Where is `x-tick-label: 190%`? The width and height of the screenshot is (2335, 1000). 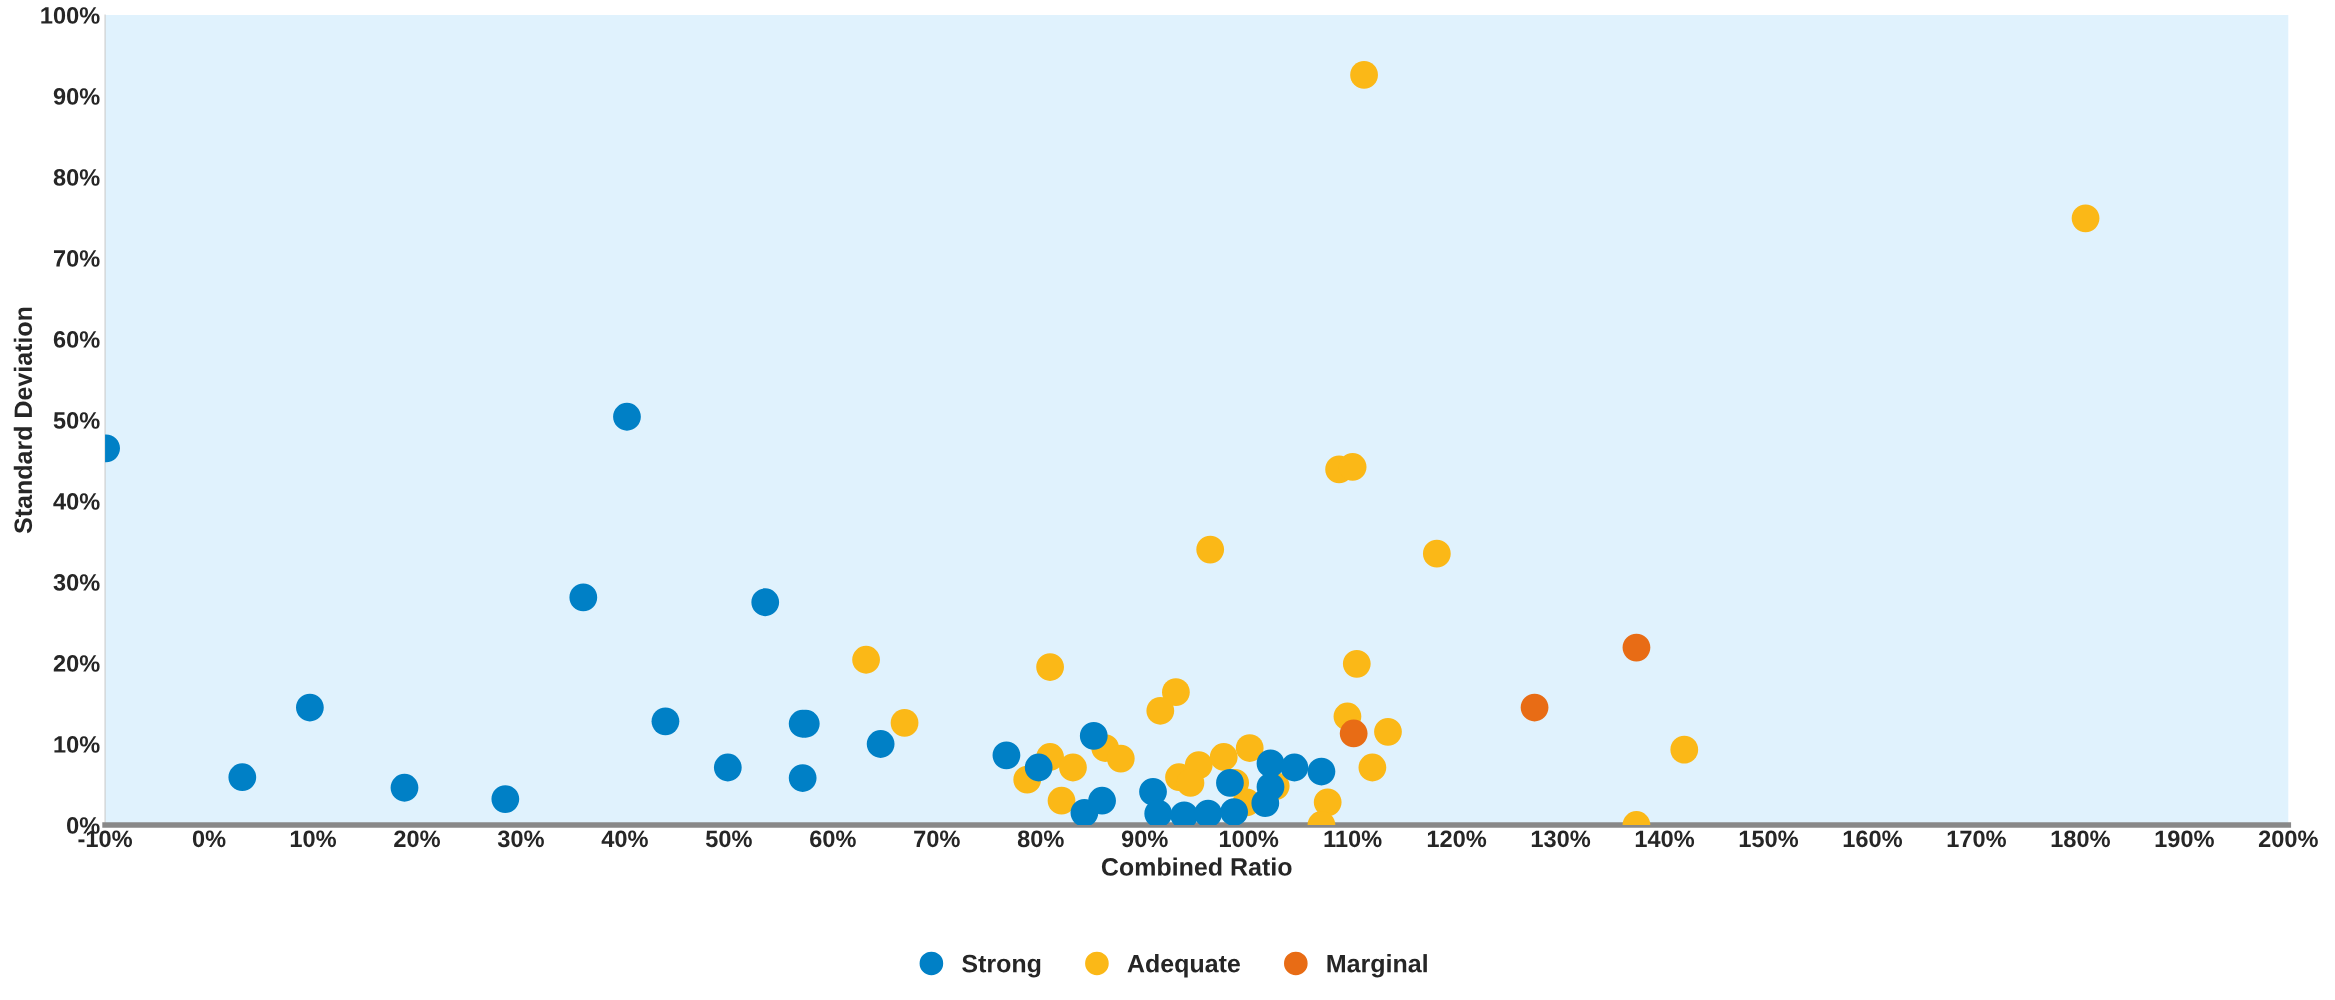 x-tick-label: 190% is located at coordinates (2184, 839).